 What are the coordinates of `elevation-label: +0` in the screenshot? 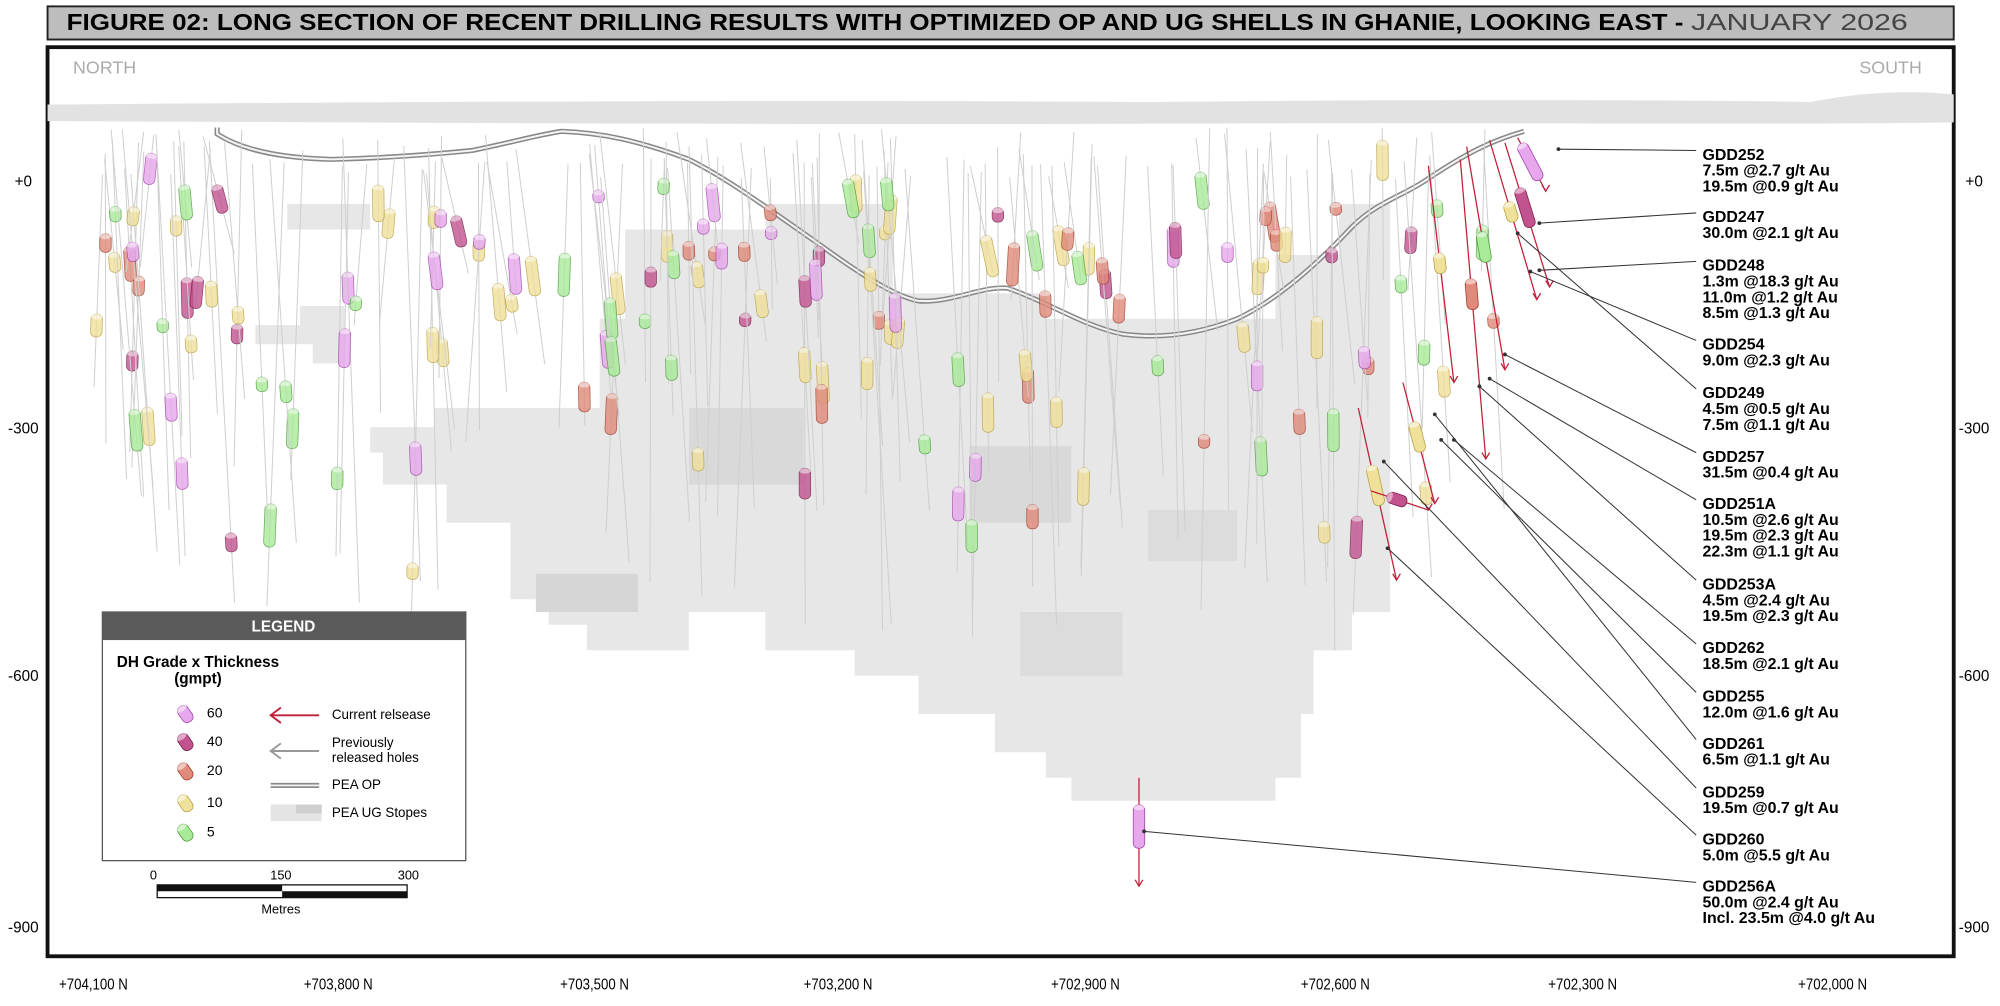 It's located at (23, 181).